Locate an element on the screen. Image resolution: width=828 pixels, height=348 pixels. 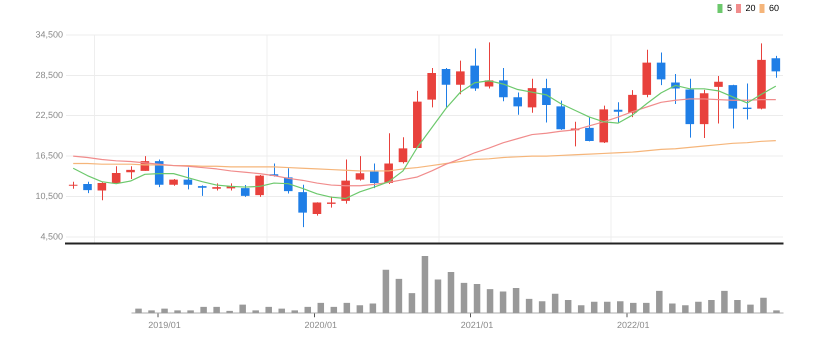
y-tick-label: 22,500 is located at coordinates (49, 115).